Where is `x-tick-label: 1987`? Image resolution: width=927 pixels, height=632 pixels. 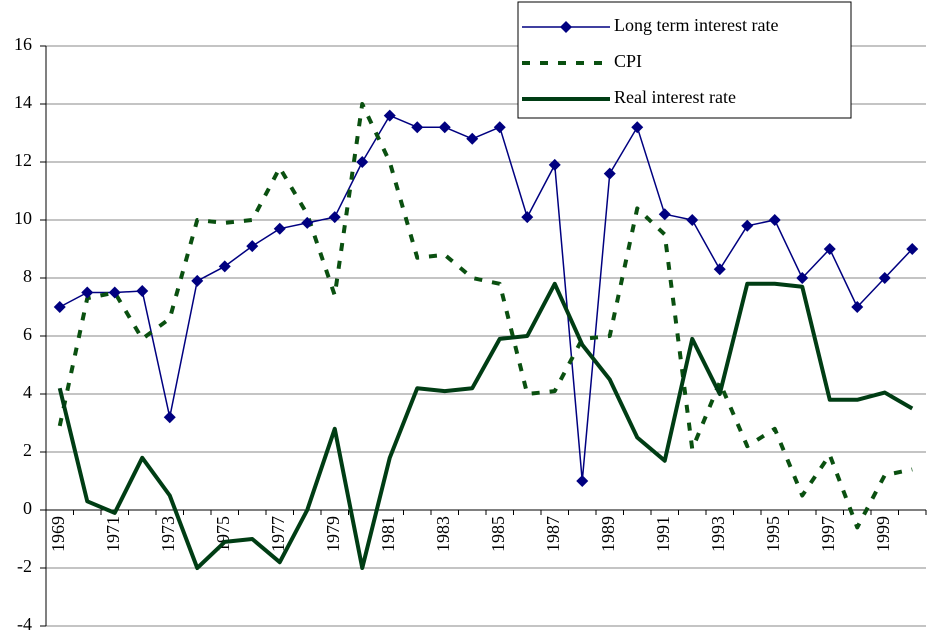 x-tick-label: 1987 is located at coordinates (553, 534).